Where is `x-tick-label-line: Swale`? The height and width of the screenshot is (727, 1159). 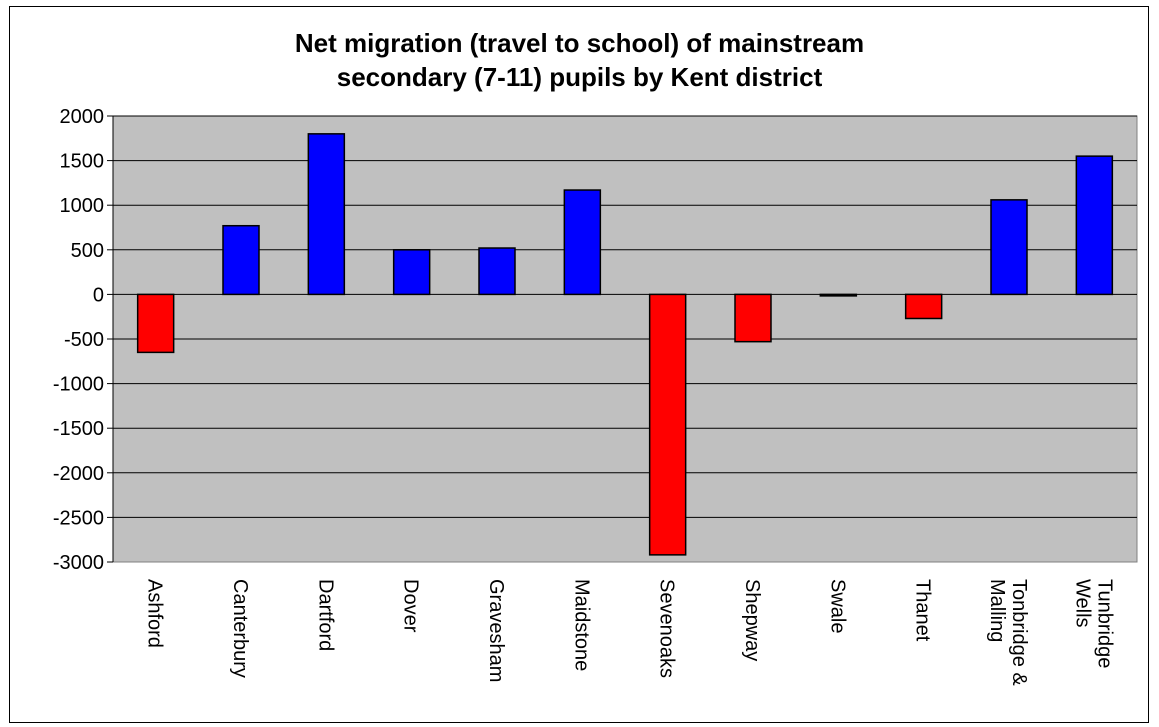
x-tick-label-line: Swale is located at coordinates (837, 606).